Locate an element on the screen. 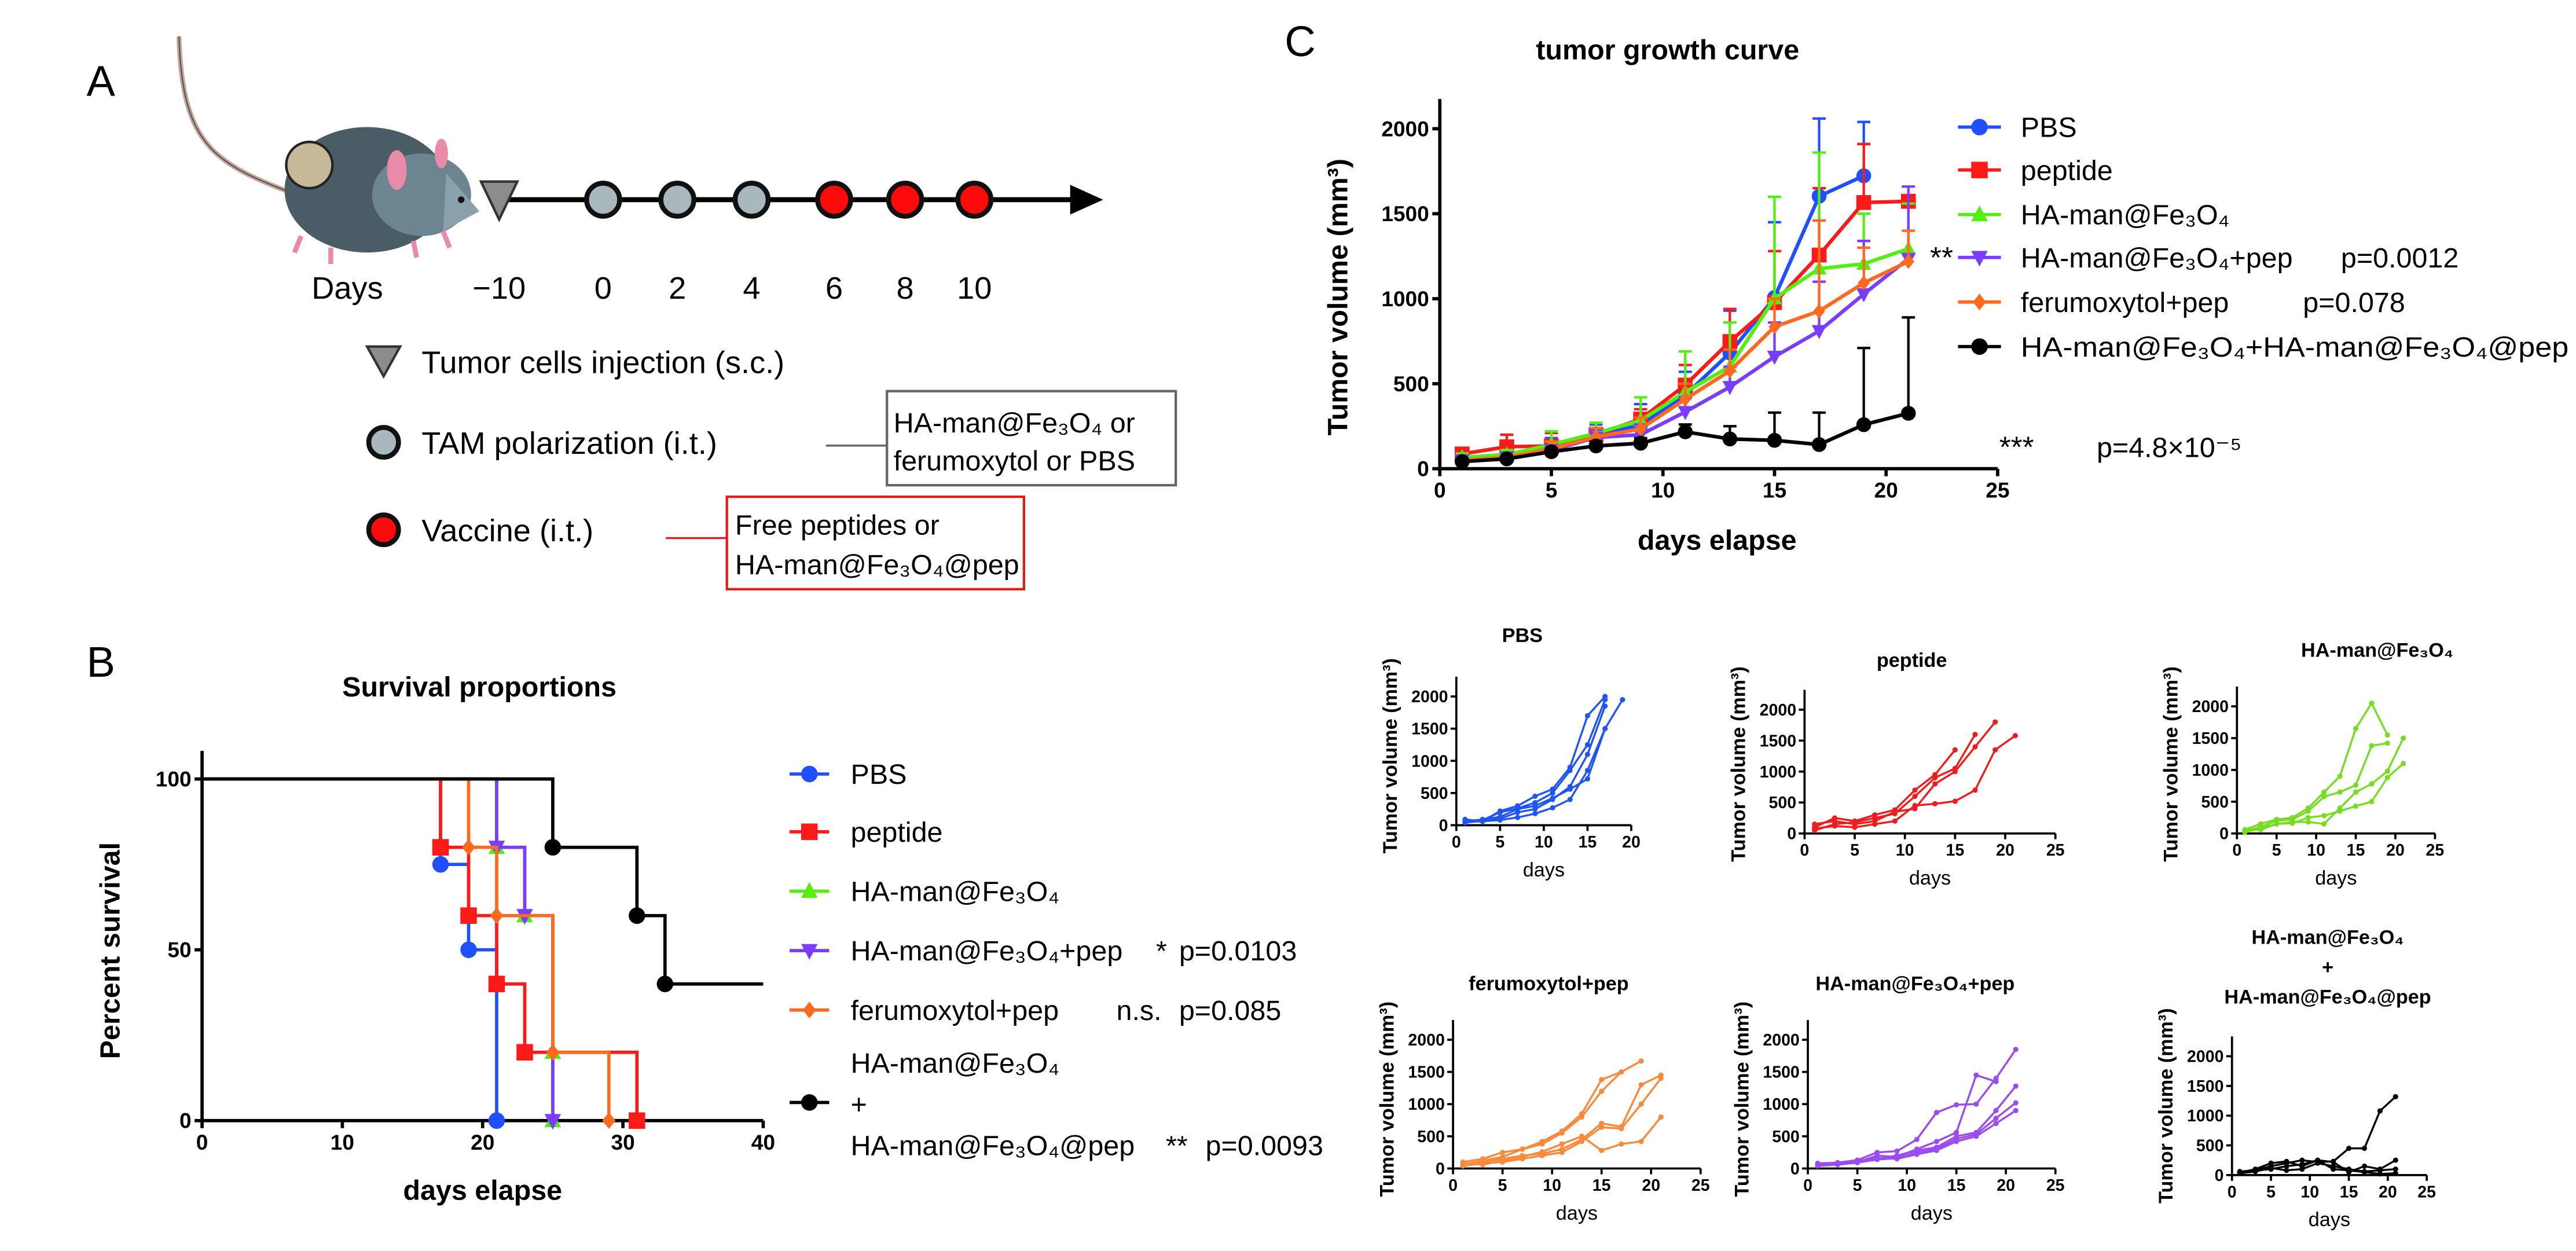 The height and width of the screenshot is (1251, 2576). x-tick-label: 30 is located at coordinates (622, 1142).